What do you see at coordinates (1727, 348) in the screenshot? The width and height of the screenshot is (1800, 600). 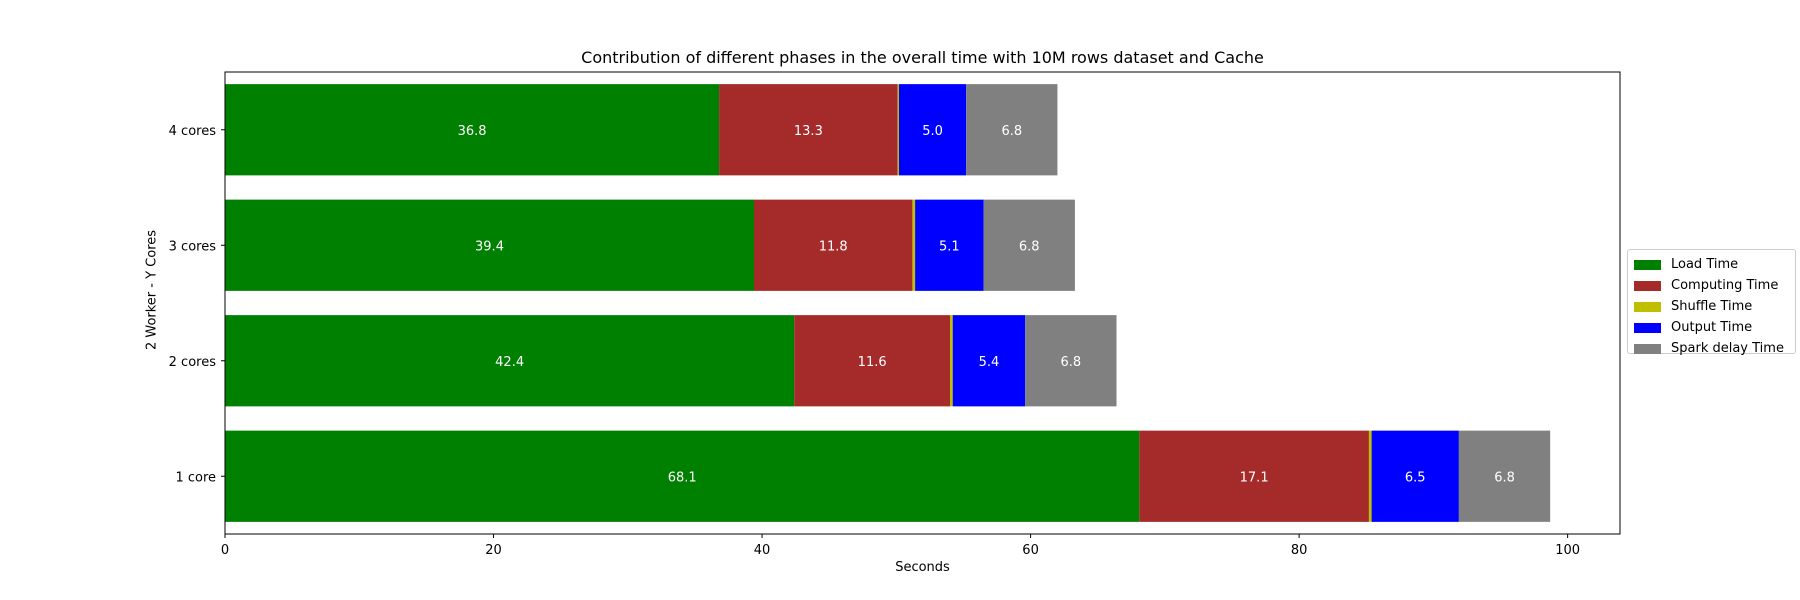 I see `legend-label: Spark delay Time` at bounding box center [1727, 348].